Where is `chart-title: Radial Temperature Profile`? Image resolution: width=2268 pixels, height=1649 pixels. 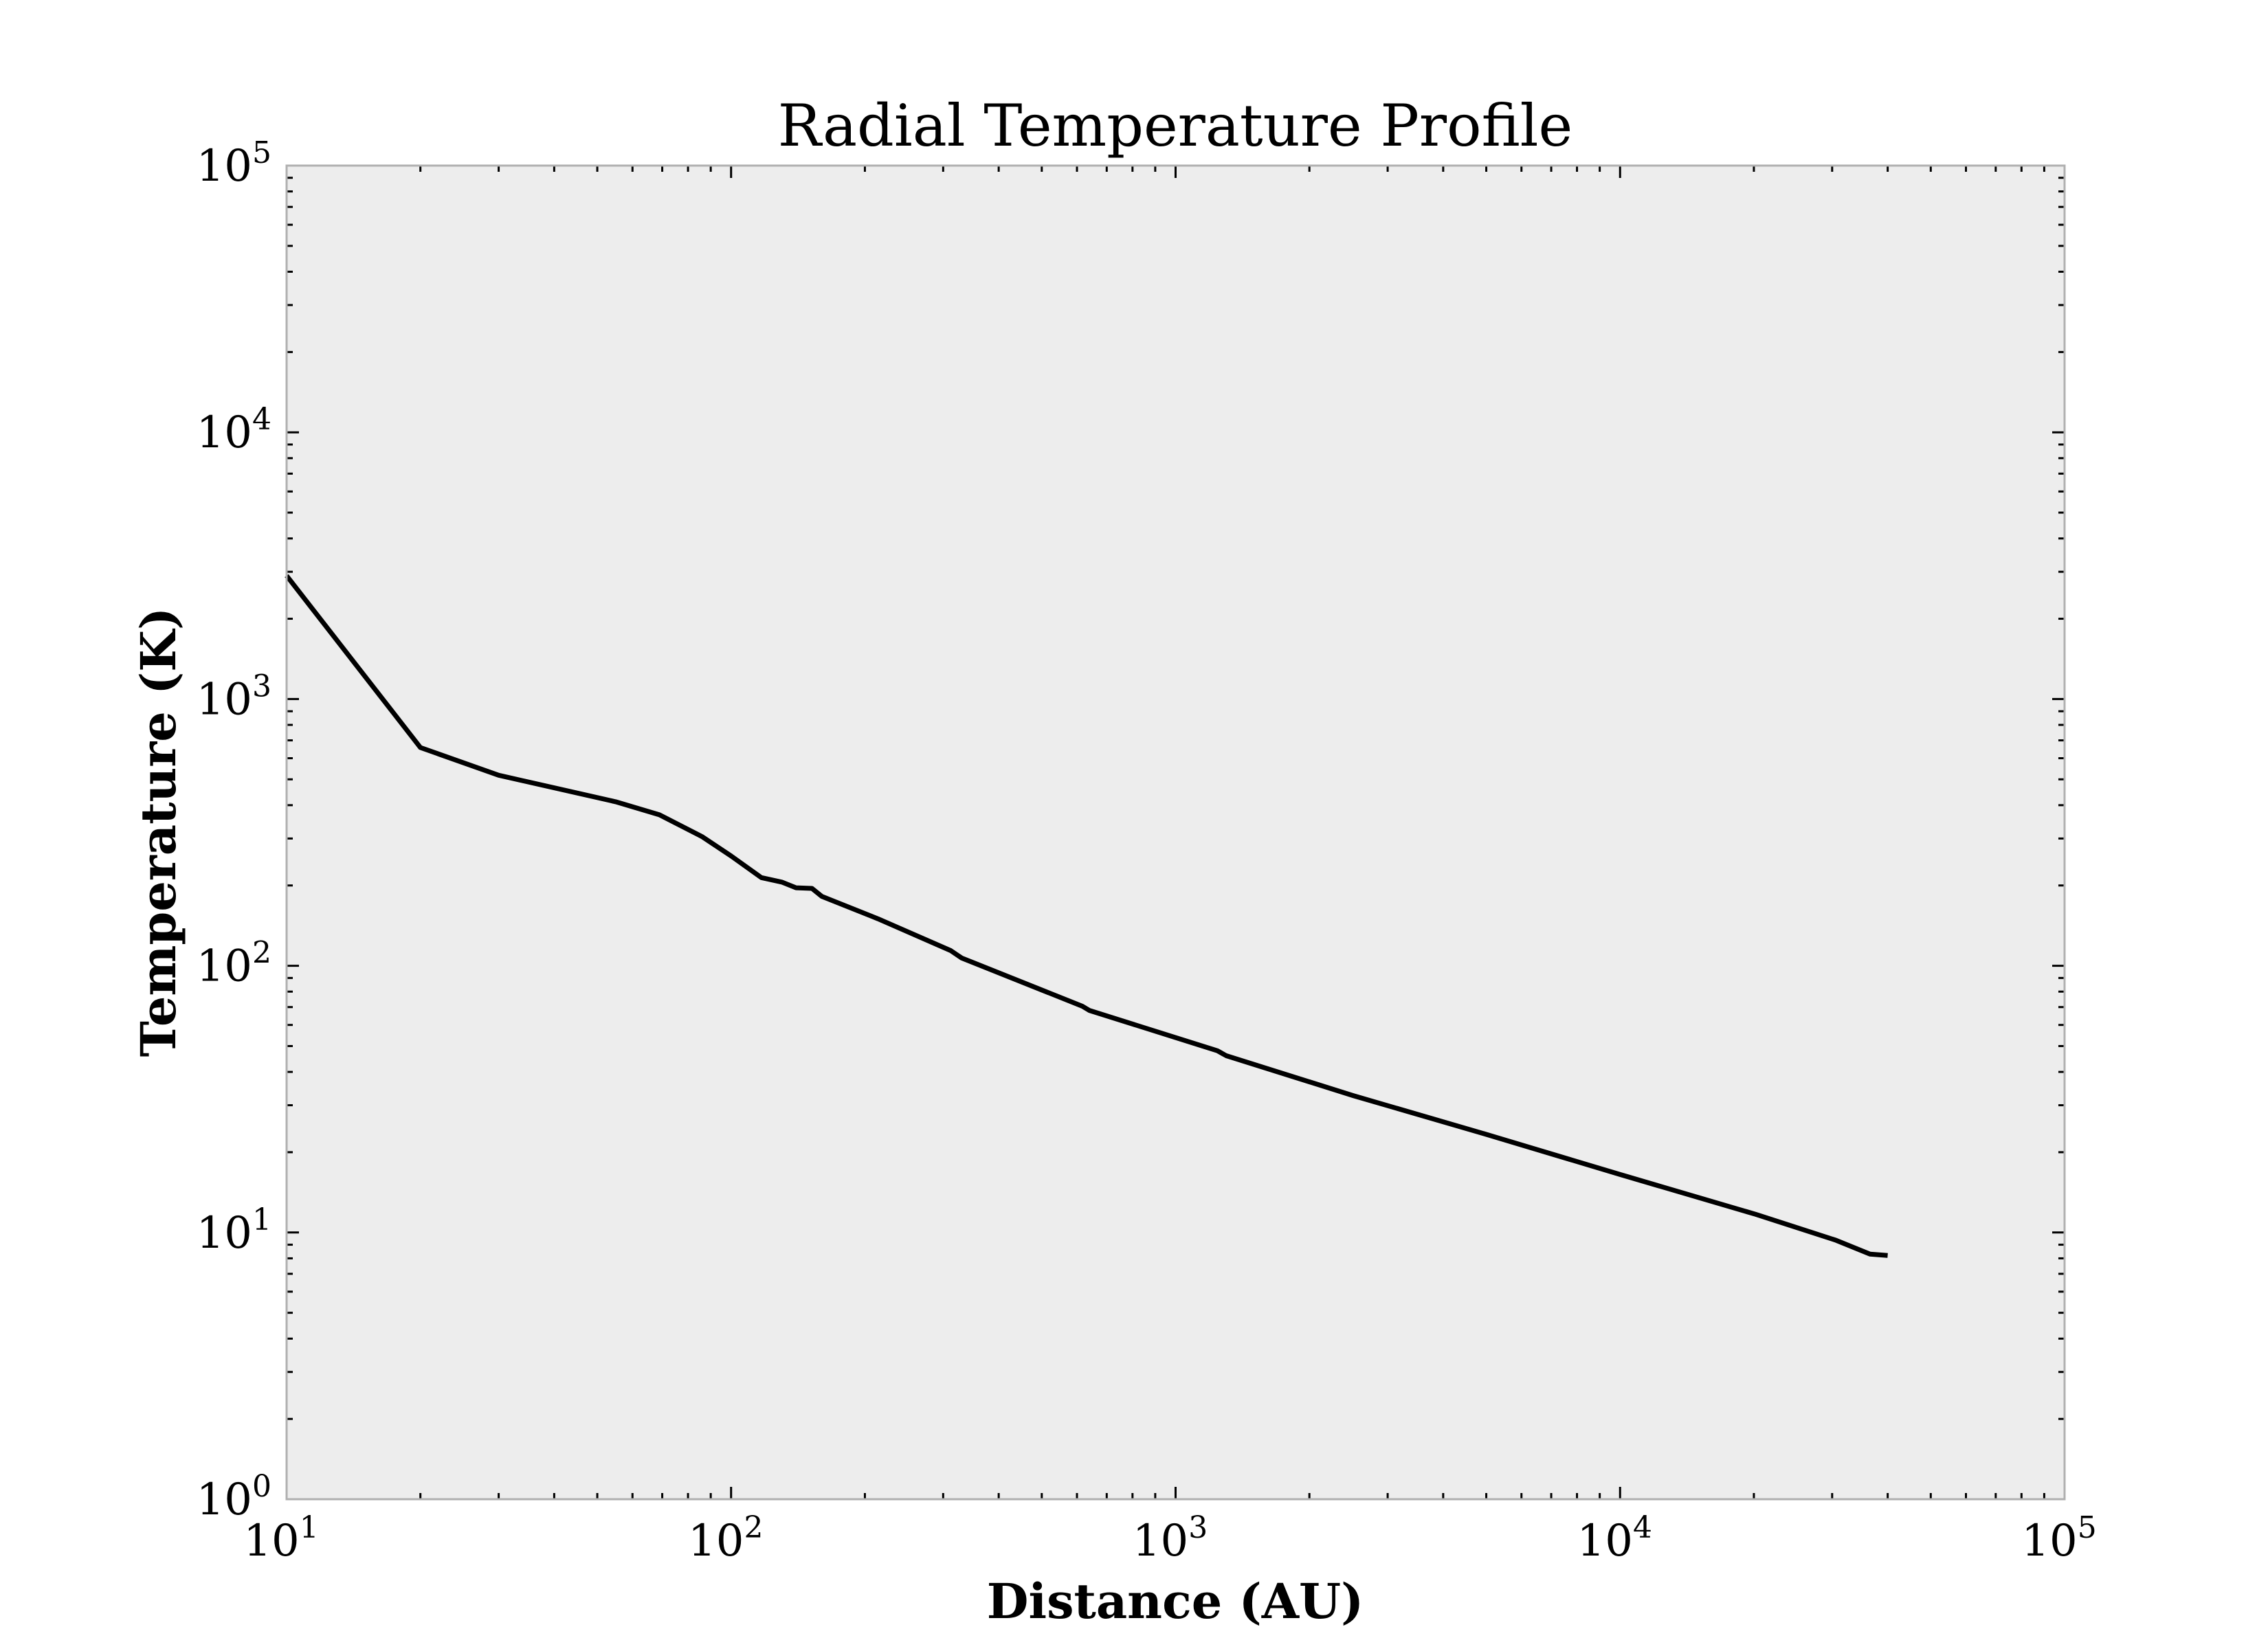
chart-title: Radial Temperature Profile is located at coordinates (1175, 126).